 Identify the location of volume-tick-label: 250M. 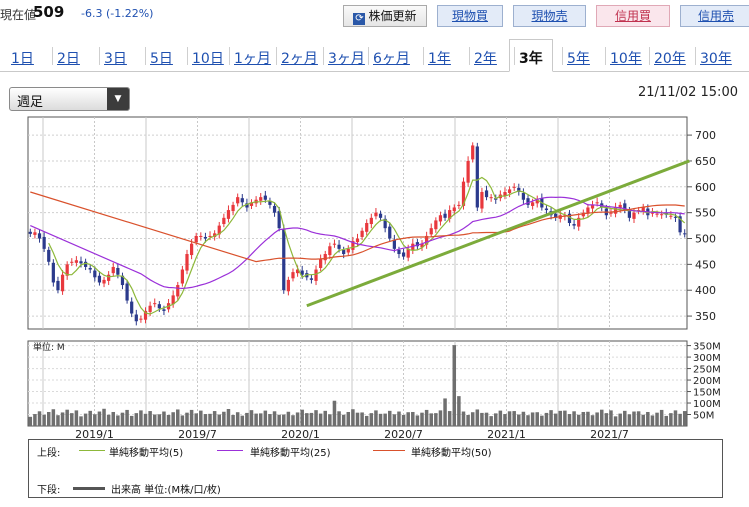
(707, 370).